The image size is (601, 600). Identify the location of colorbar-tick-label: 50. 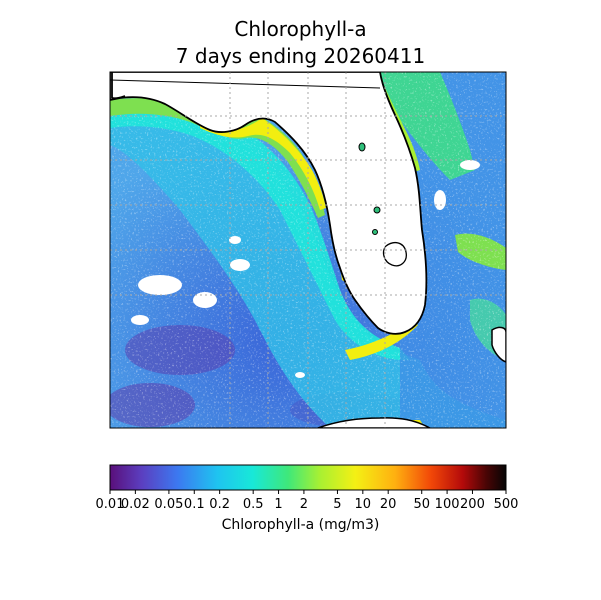
(421, 504).